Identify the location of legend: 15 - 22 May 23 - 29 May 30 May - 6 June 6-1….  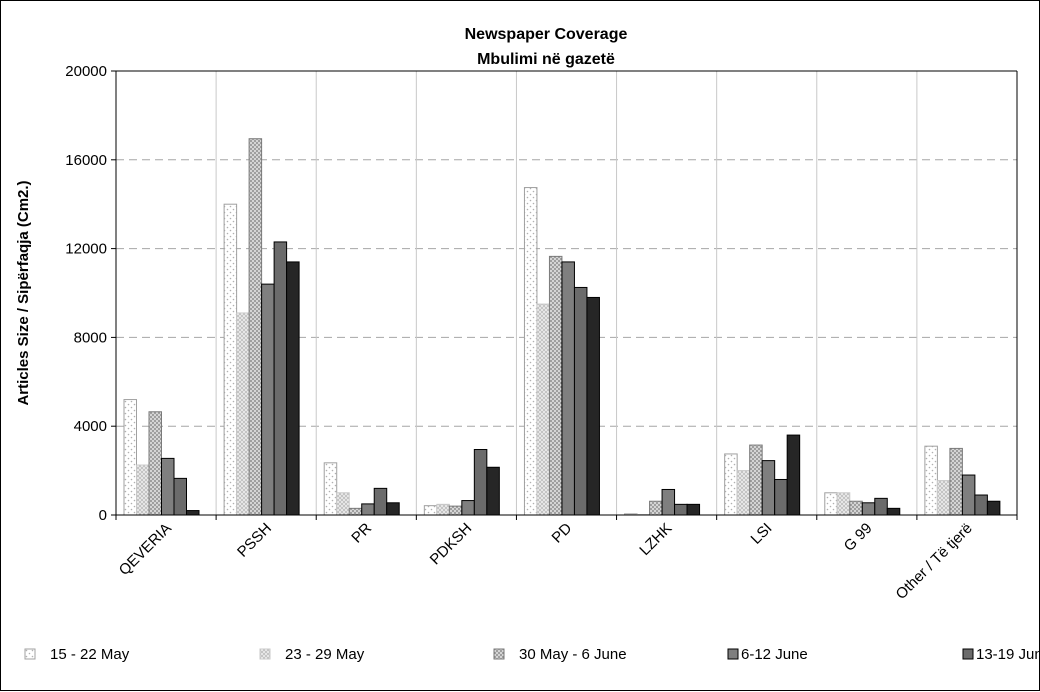
(532, 654).